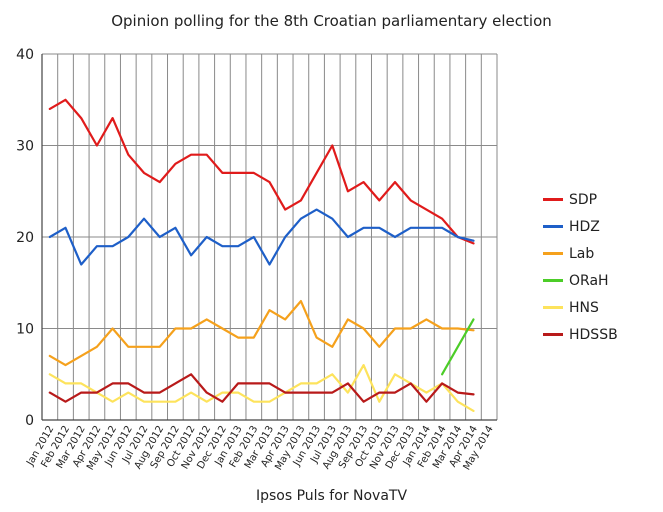  I want to click on legend-item-hdssb: HDSSB, so click(580, 334).